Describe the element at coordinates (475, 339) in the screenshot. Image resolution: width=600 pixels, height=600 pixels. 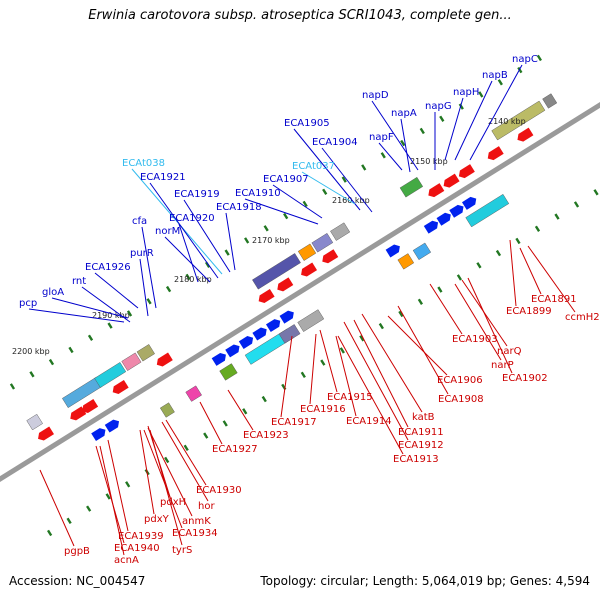
I see `gene-label-bottom: ECA1903` at that location.